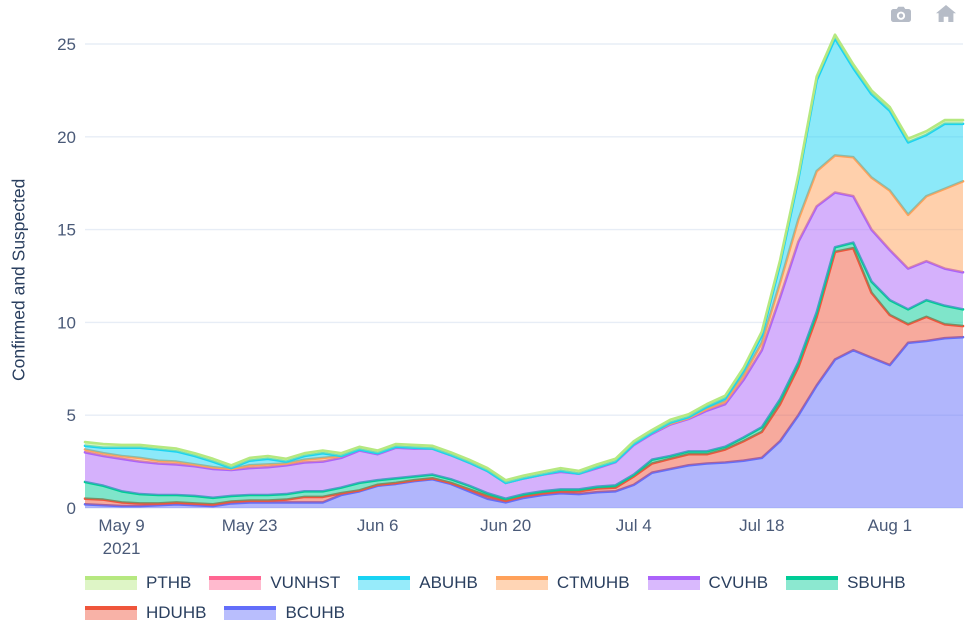 Image resolution: width=970 pixels, height=628 pixels. I want to click on legend-item-CTMUHB: CTMUHB, so click(562, 582).